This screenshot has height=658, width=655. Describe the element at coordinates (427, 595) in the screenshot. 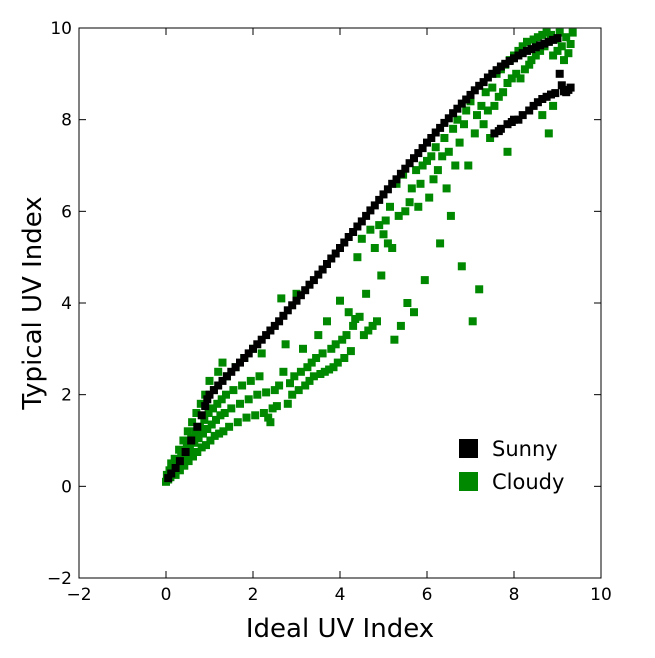

I see `x-tick-label: 6` at that location.